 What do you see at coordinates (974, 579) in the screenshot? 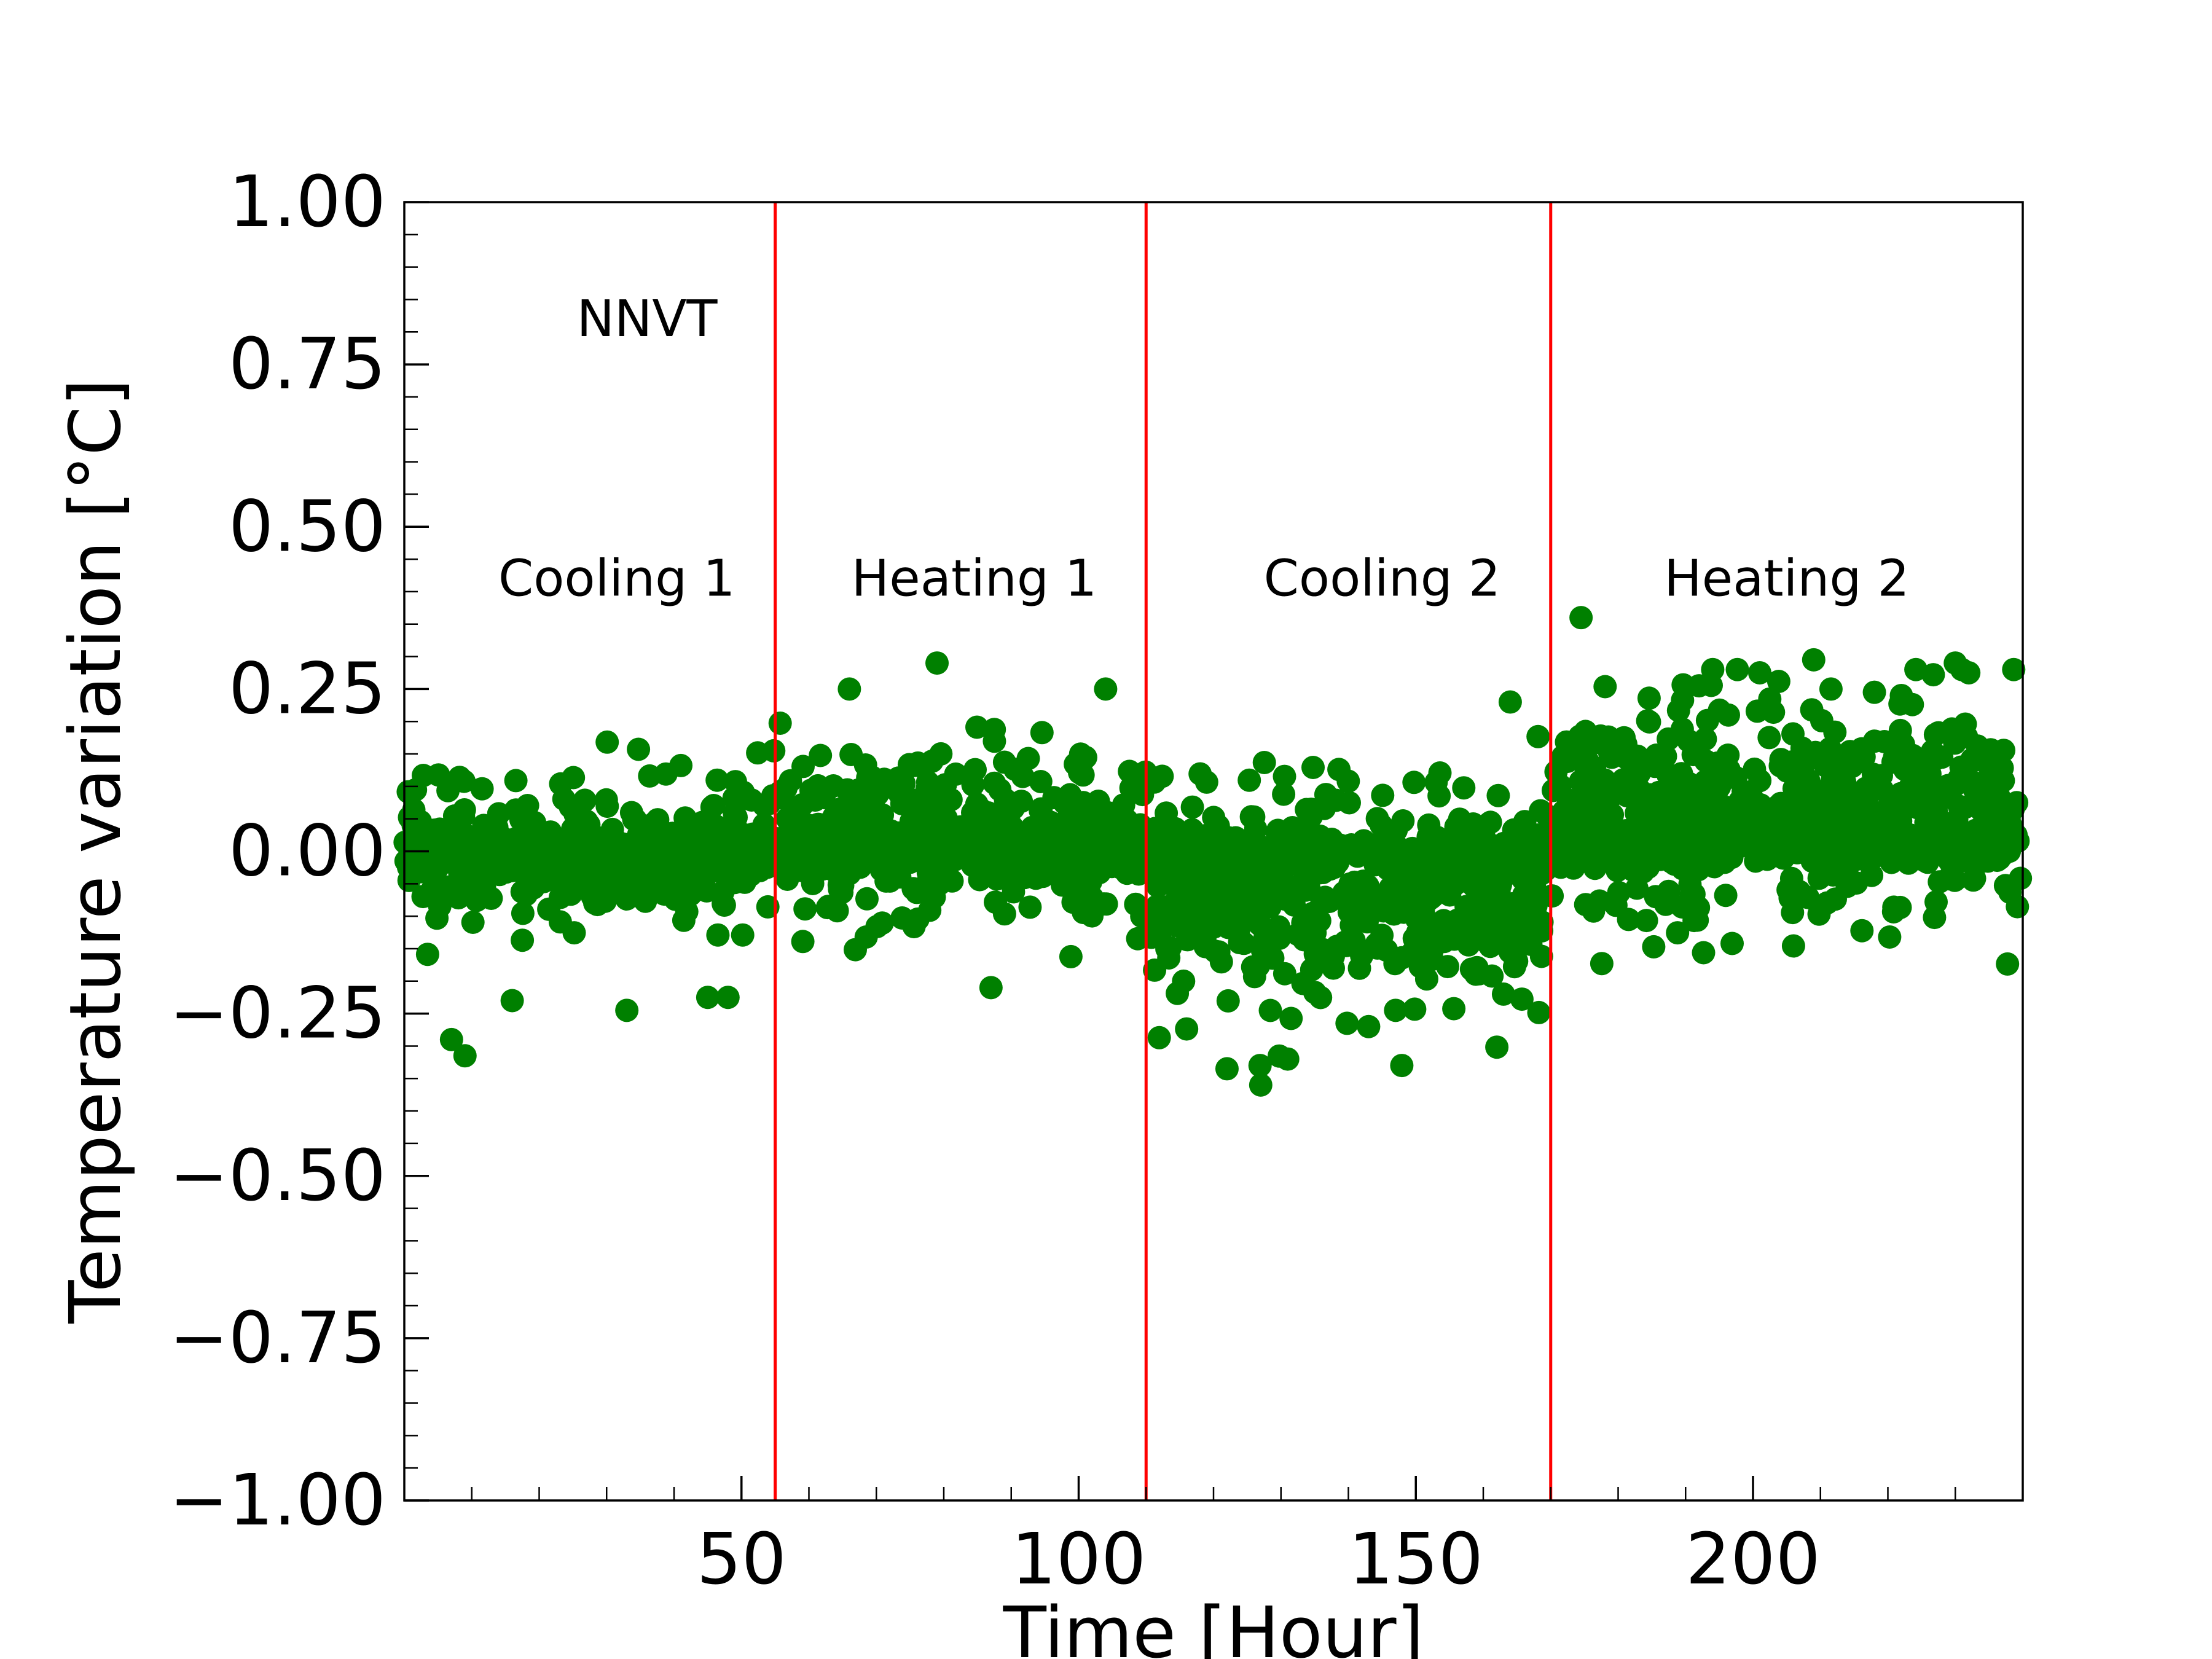
I see `annotation-heating-1: Heating 1` at bounding box center [974, 579].